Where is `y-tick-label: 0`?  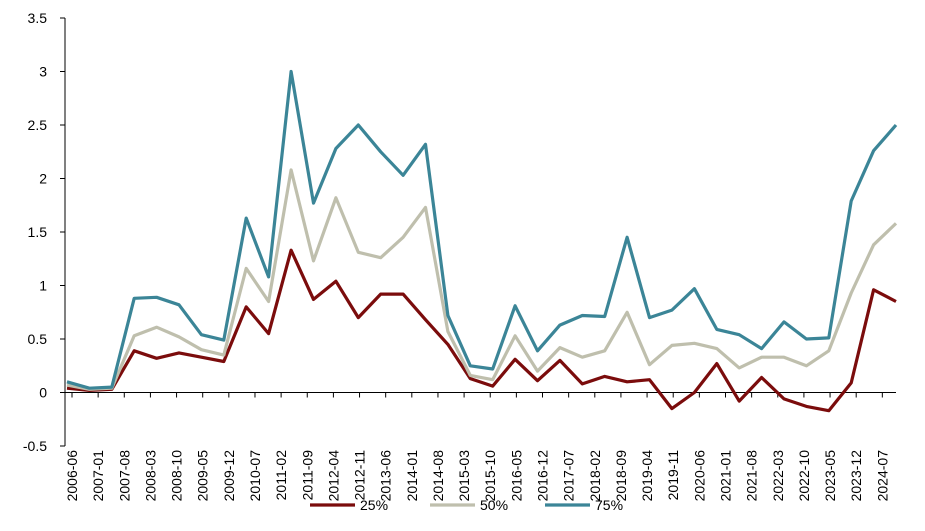 y-tick-label: 0 is located at coordinates (43, 393).